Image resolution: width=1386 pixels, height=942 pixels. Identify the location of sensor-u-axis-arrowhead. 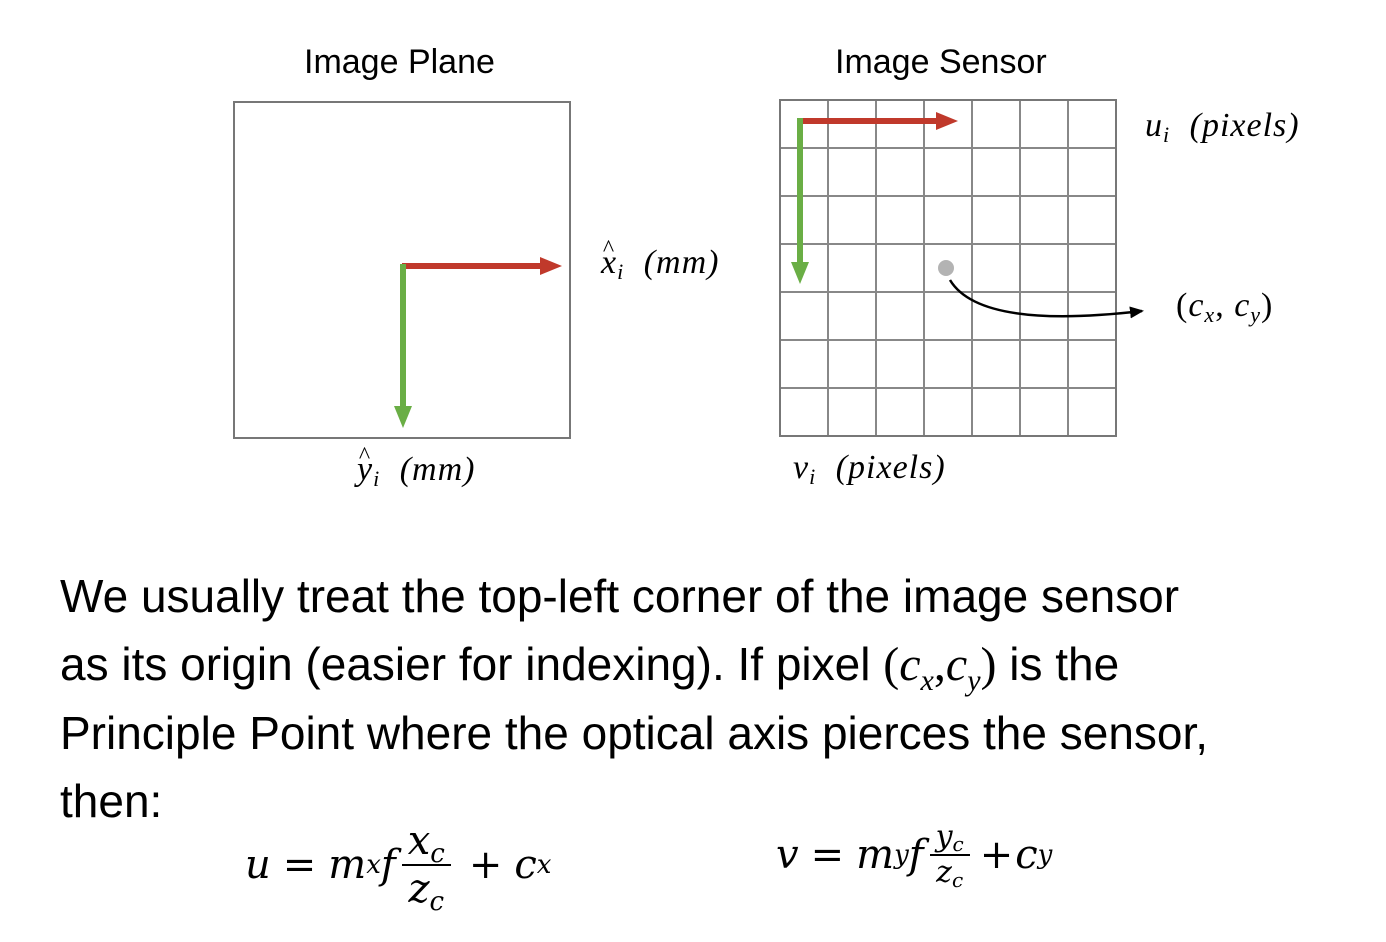
(947, 121).